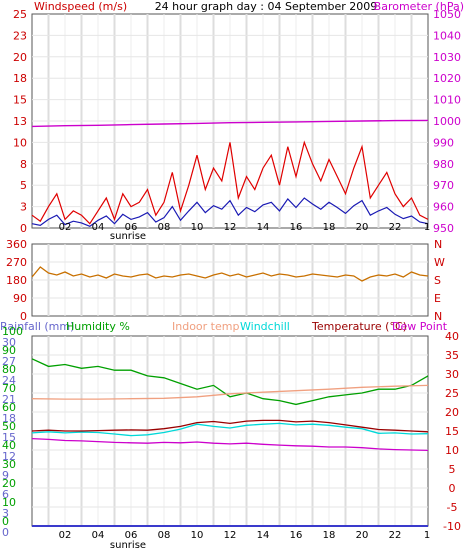 This screenshot has width=468, height=557. I want to click on humidity-tick-label: 70, so click(9, 388).